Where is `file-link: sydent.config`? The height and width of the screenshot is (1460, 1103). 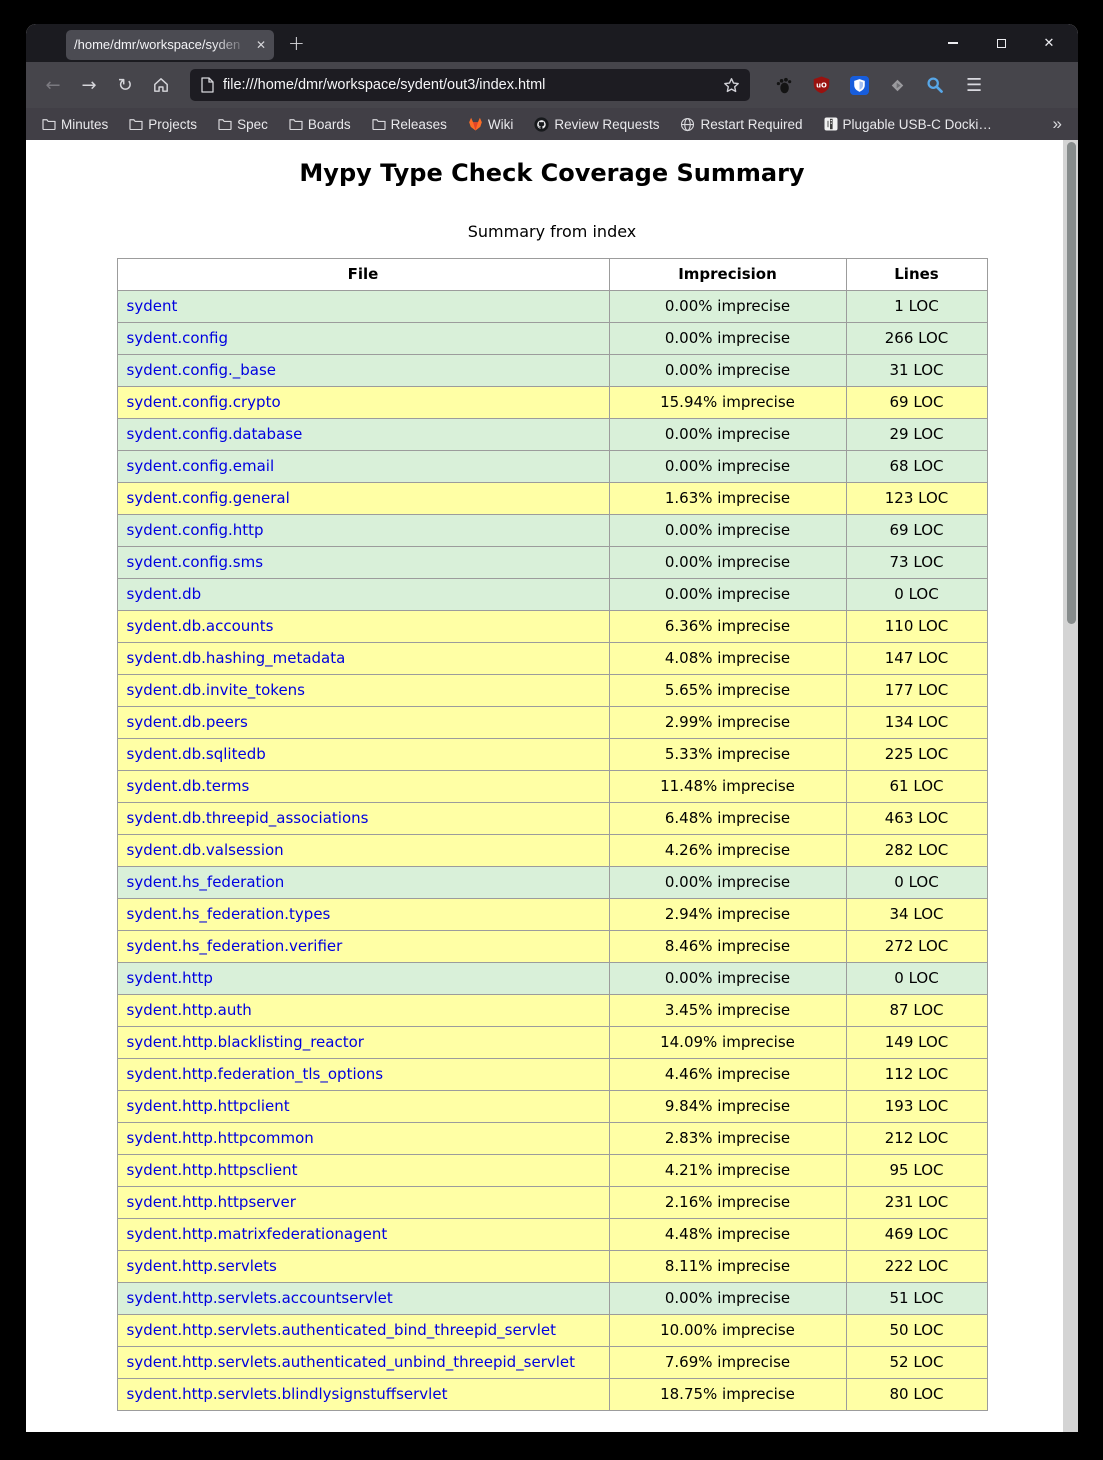 file-link: sydent.config is located at coordinates (177, 338).